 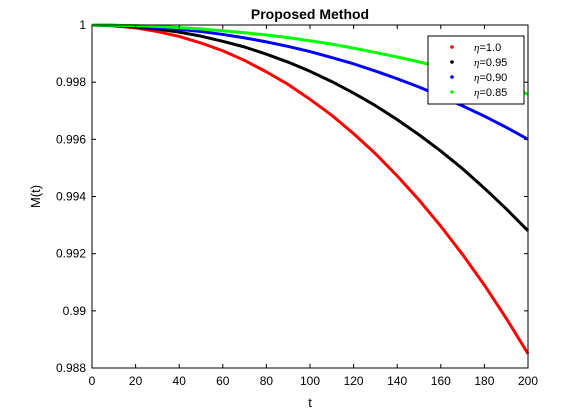 I want to click on x-tick-label: 0, so click(x=92, y=381).